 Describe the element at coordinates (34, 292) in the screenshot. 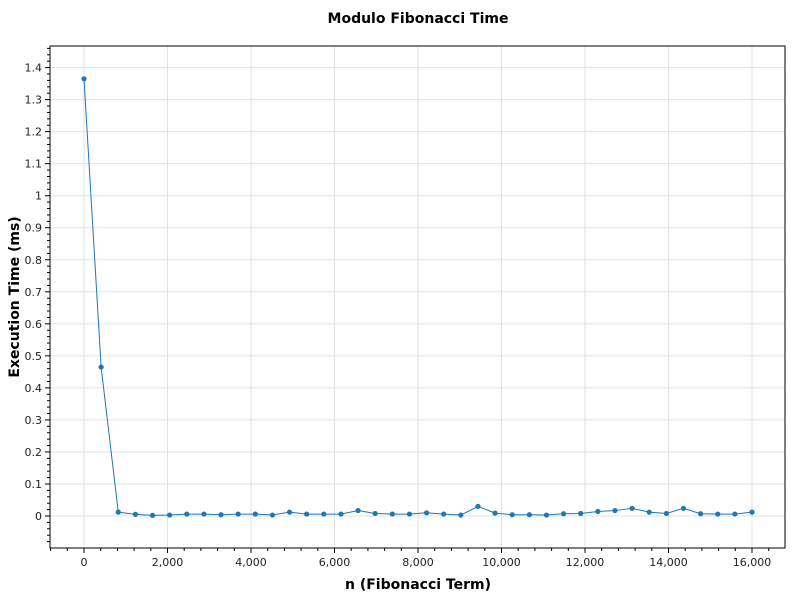

I see `y-tick-label: 0.7` at that location.